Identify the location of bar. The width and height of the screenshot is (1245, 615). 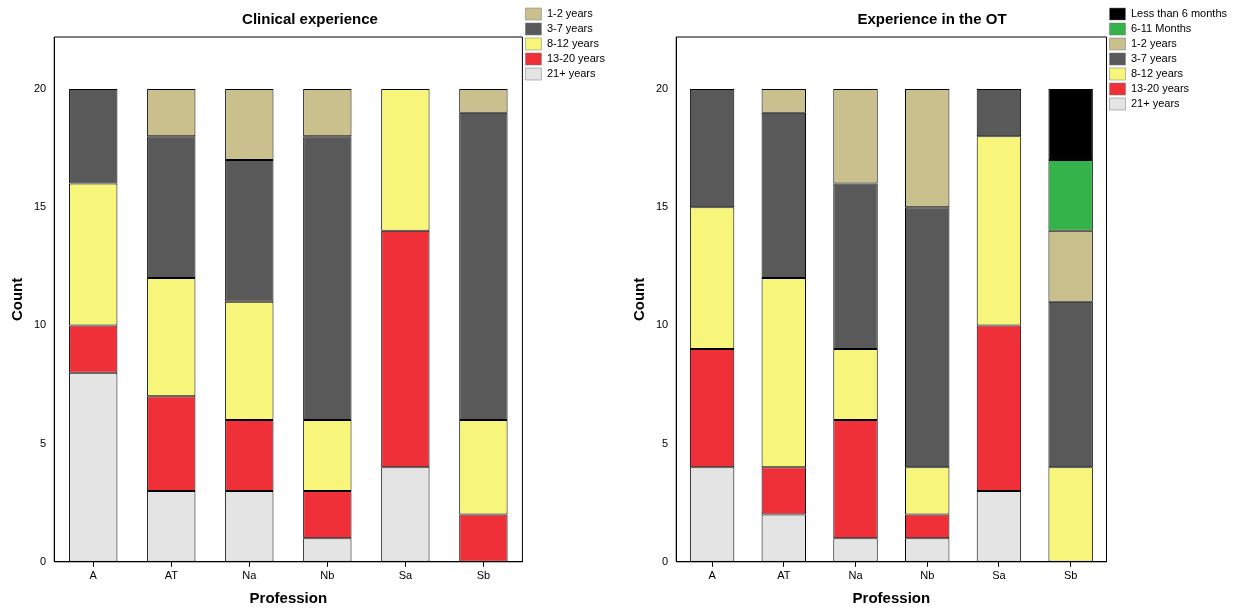
(1070, 124).